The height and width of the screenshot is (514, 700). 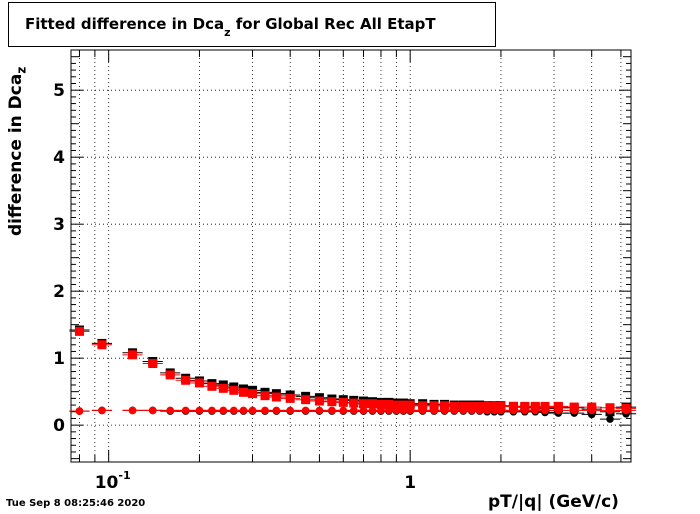 I want to click on y-axis-label: difference in Dcaz, so click(x=17, y=151).